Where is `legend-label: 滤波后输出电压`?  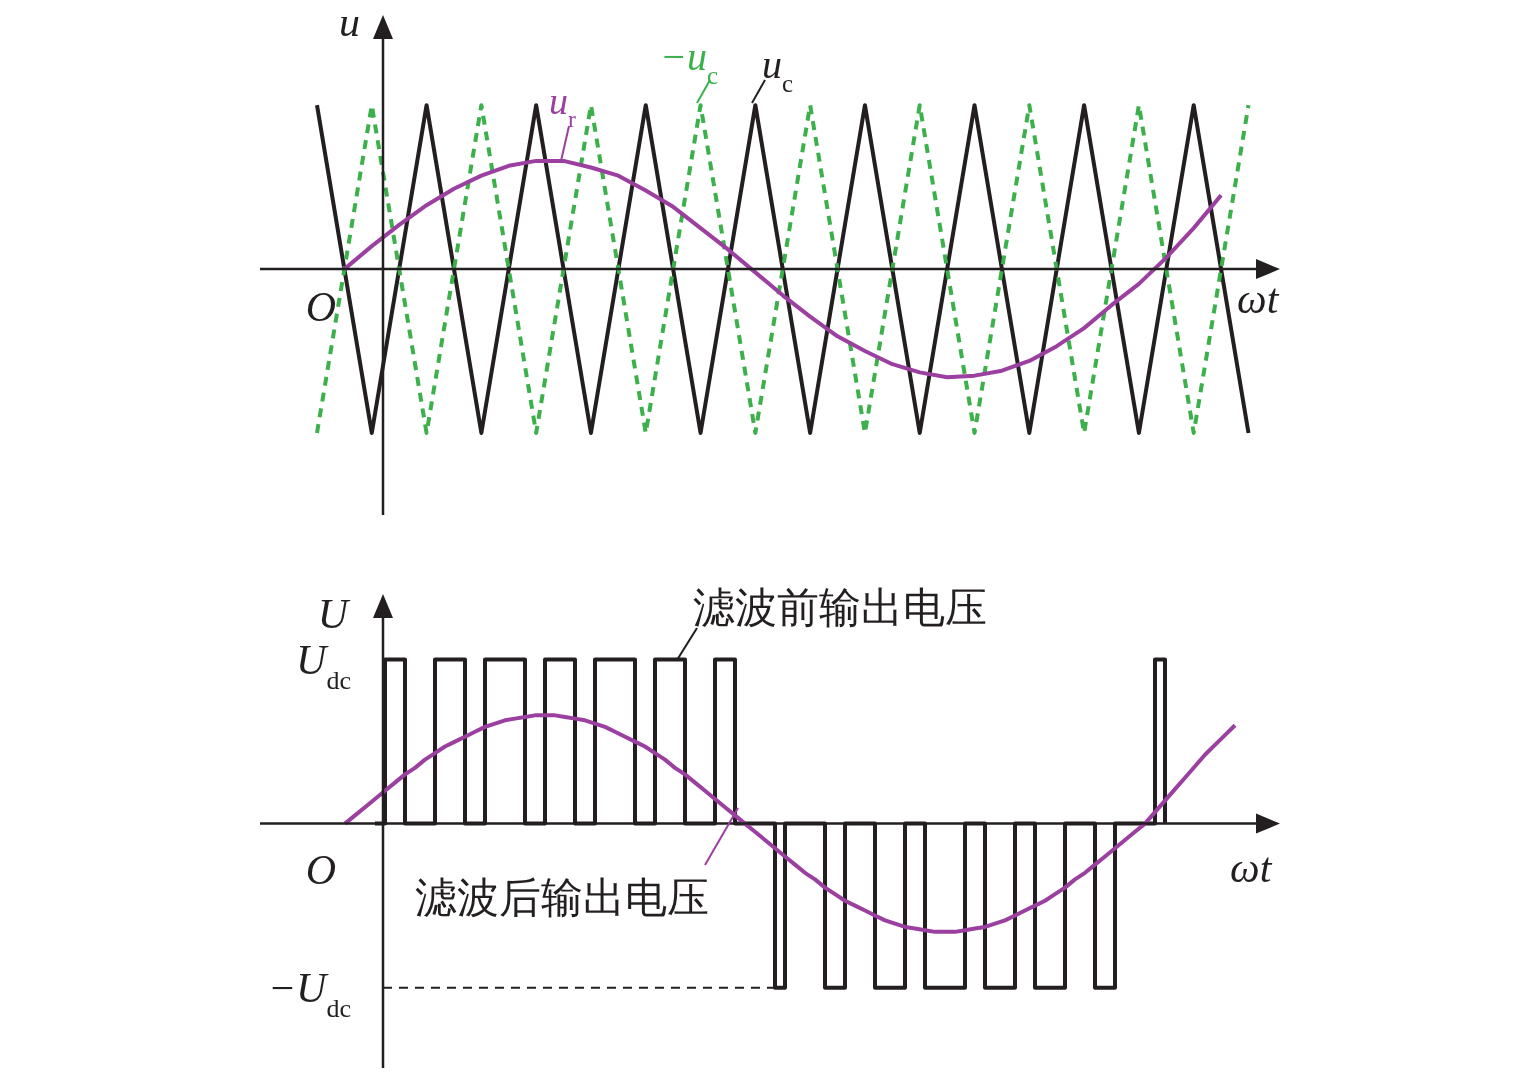 legend-label: 滤波后输出电压 is located at coordinates (562, 897).